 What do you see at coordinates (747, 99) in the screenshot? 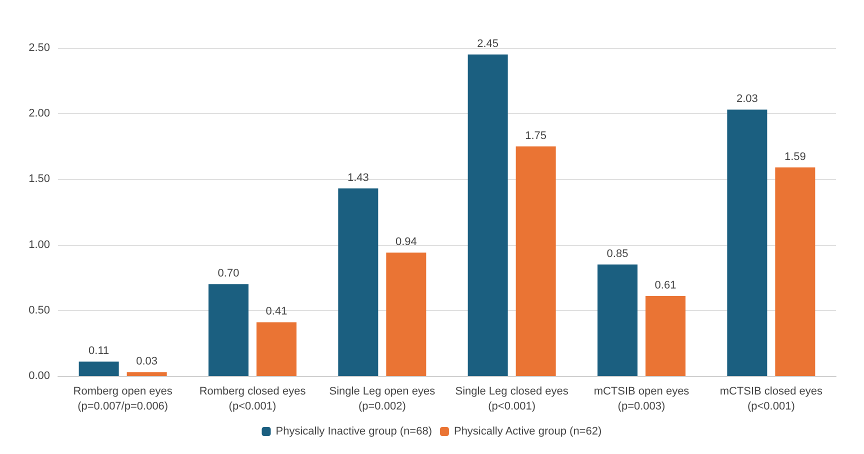
I see `data-label: 2.03` at bounding box center [747, 99].